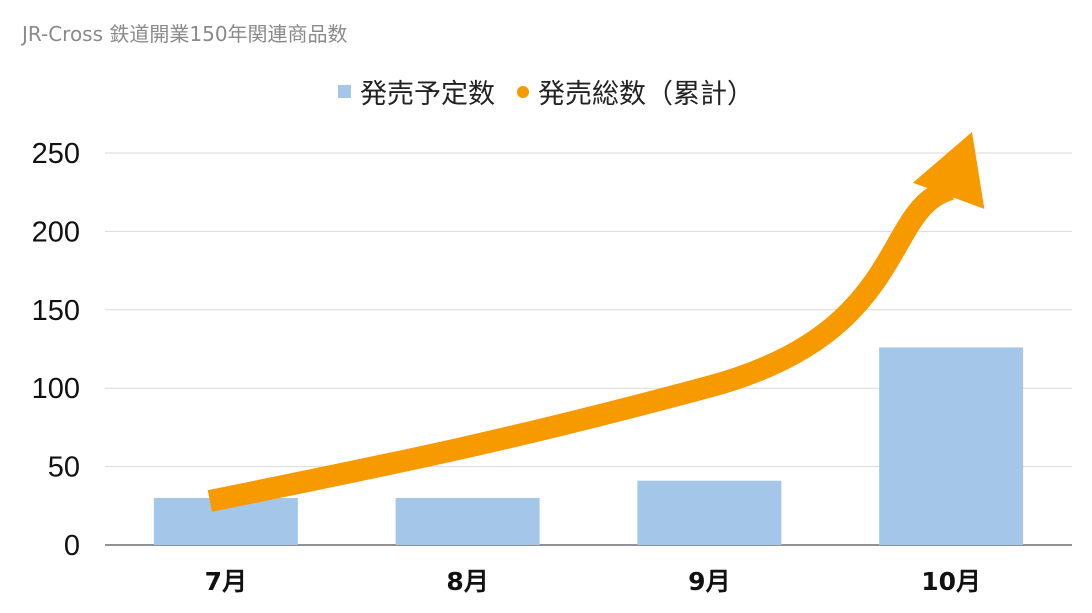 The width and height of the screenshot is (1092, 613). What do you see at coordinates (56, 232) in the screenshot?
I see `y-tick-label: 200` at bounding box center [56, 232].